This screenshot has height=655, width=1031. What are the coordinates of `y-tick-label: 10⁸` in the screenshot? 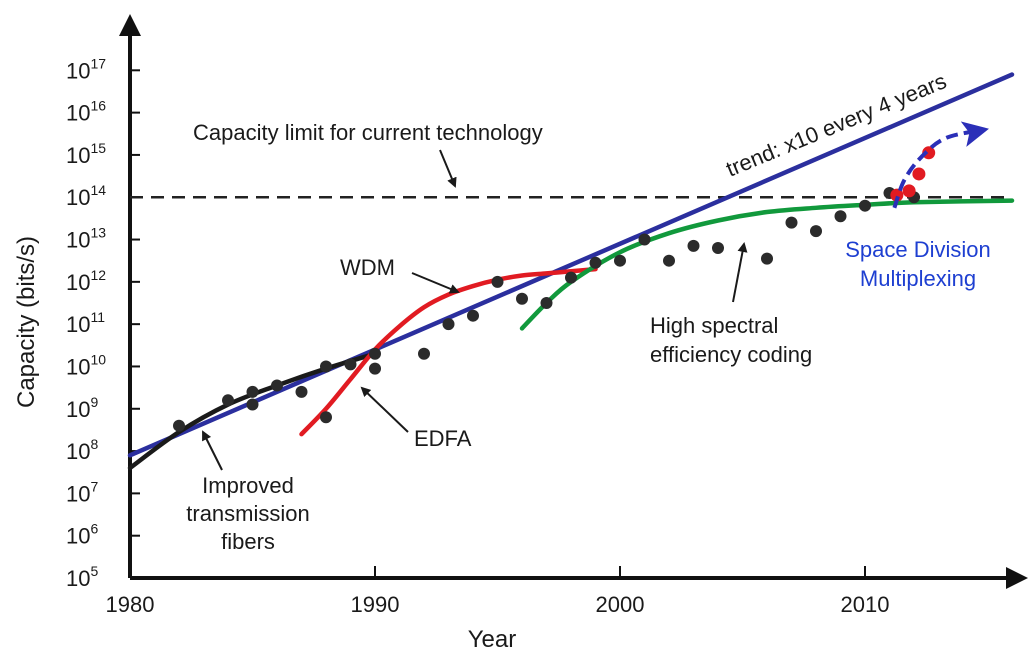 It's located at (82, 450).